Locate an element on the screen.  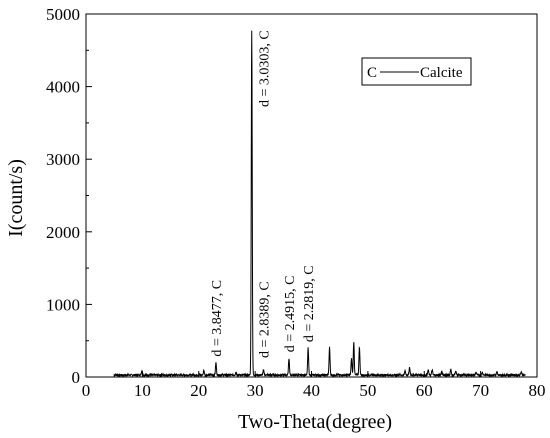
x-axis-ticks: 0 10 20 30 40 50 60 70 80 is located at coordinates (314, 385).